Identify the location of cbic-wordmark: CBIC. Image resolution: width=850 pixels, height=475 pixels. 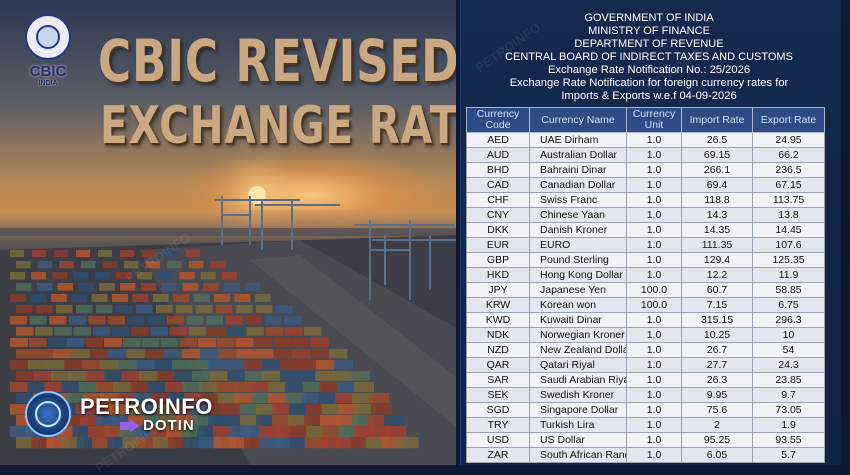
(48, 71).